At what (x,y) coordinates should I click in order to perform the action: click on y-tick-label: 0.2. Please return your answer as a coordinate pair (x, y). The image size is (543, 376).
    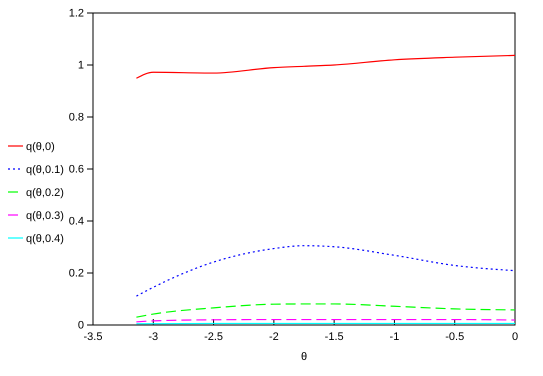
    Looking at the image, I should click on (76, 274).